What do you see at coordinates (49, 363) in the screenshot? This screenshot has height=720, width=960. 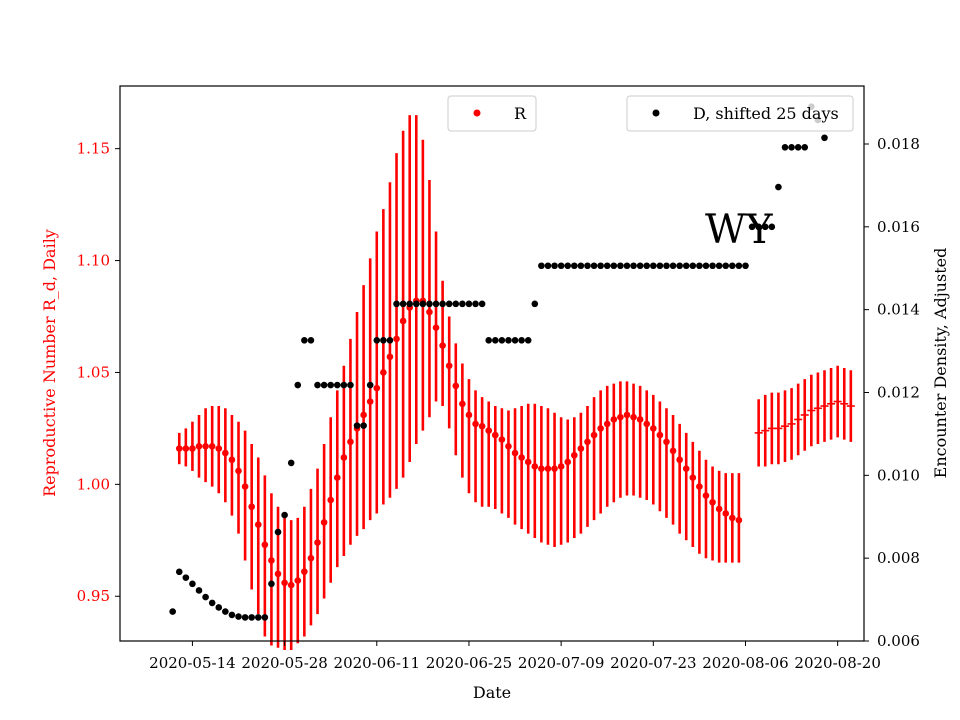 I see `left-y-axis-title: Reproductive Number R_d, Daily` at bounding box center [49, 363].